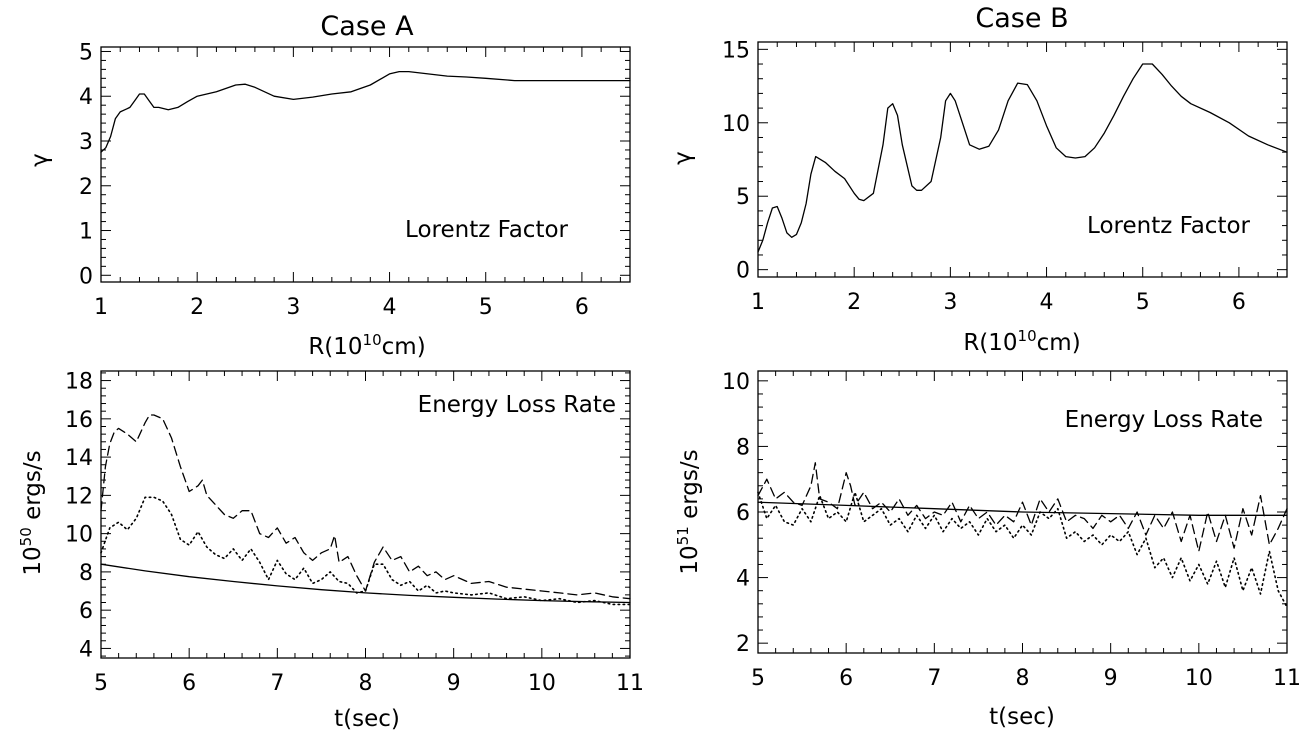  What do you see at coordinates (86, 232) in the screenshot?
I see `y-tick-label: 1` at bounding box center [86, 232].